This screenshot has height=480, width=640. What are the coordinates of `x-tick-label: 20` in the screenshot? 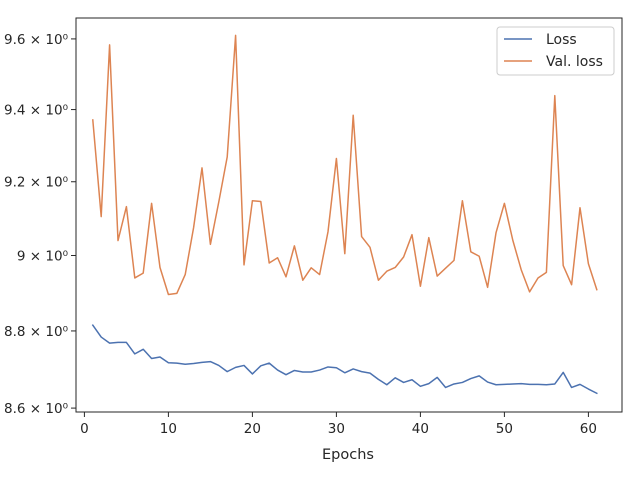 It's located at (252, 429).